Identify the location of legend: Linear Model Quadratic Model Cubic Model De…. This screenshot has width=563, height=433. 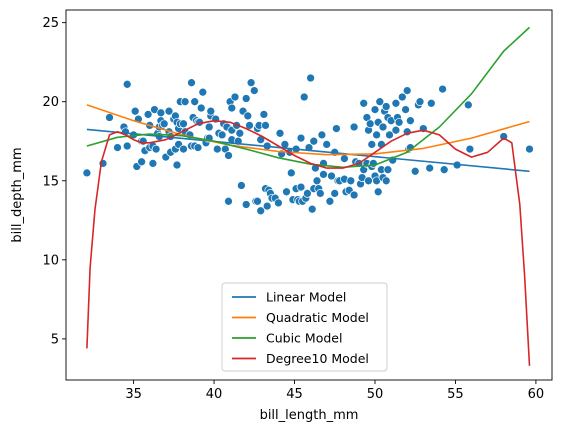
(304, 327).